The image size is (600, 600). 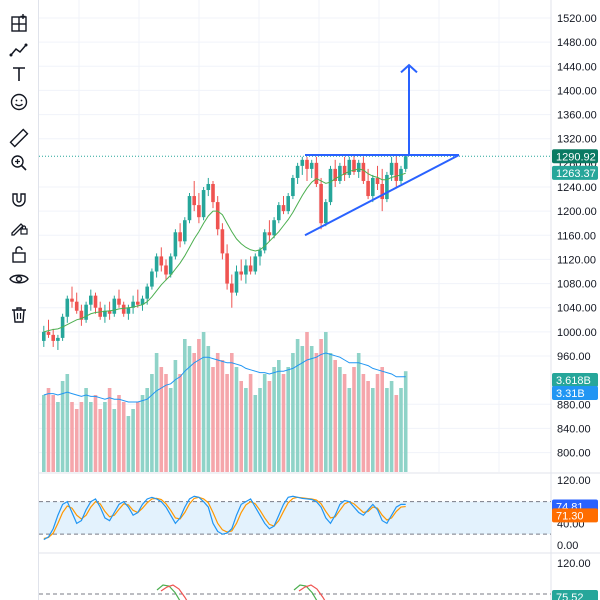 I want to click on price-axis-label: 1400.00, so click(x=577, y=91).